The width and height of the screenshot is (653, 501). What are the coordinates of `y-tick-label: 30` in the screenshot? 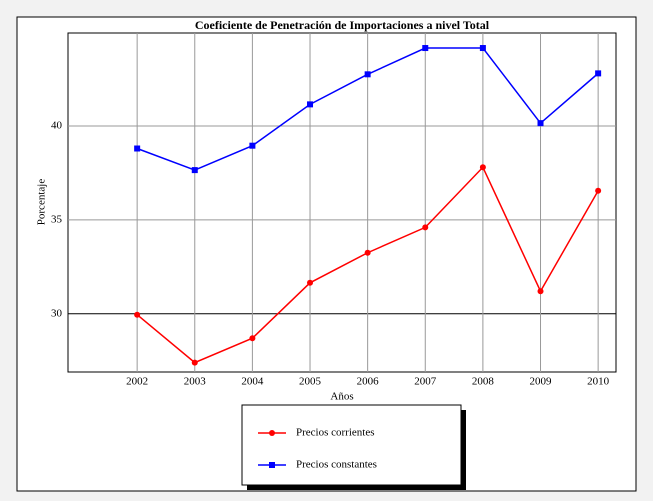 It's located at (57, 313).